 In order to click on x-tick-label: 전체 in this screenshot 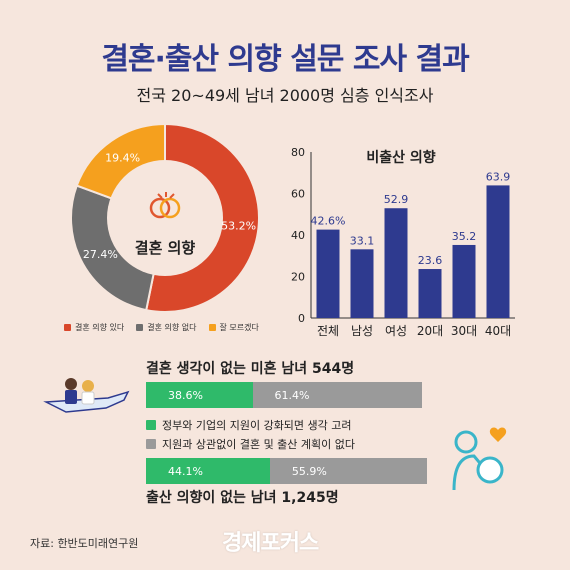, I will do `click(328, 331)`.